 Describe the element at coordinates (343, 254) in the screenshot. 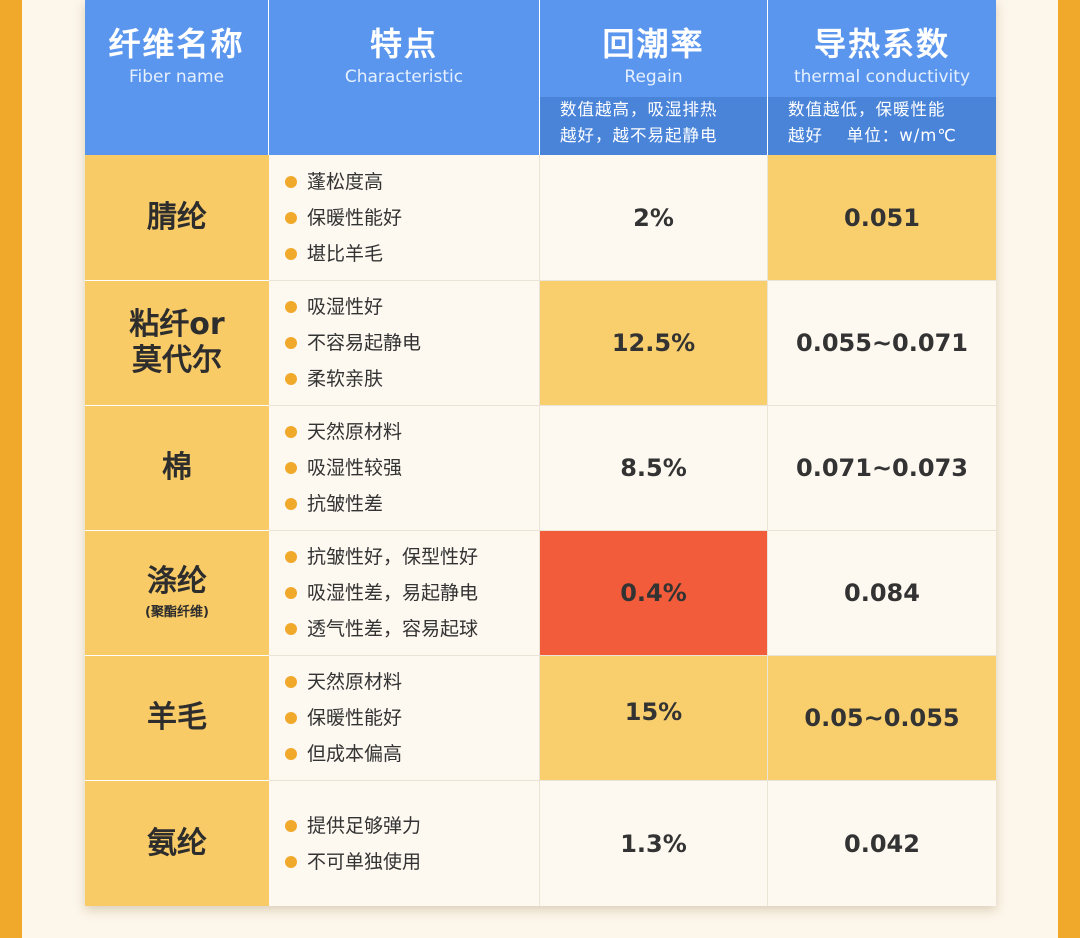

I see `list-item: 堪比羊毛` at that location.